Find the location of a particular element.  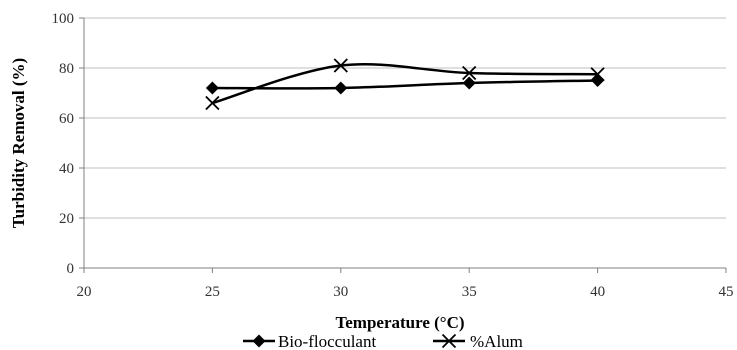

series-line-alum is located at coordinates (405, 83).